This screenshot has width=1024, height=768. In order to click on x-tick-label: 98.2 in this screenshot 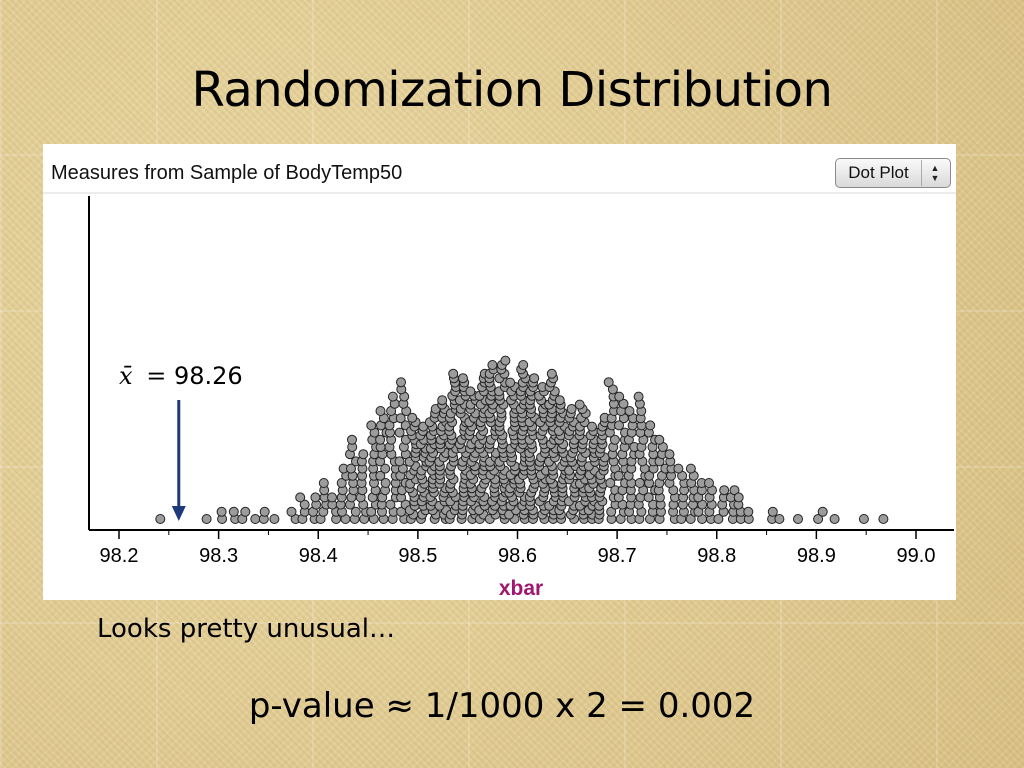, I will do `click(119, 556)`.